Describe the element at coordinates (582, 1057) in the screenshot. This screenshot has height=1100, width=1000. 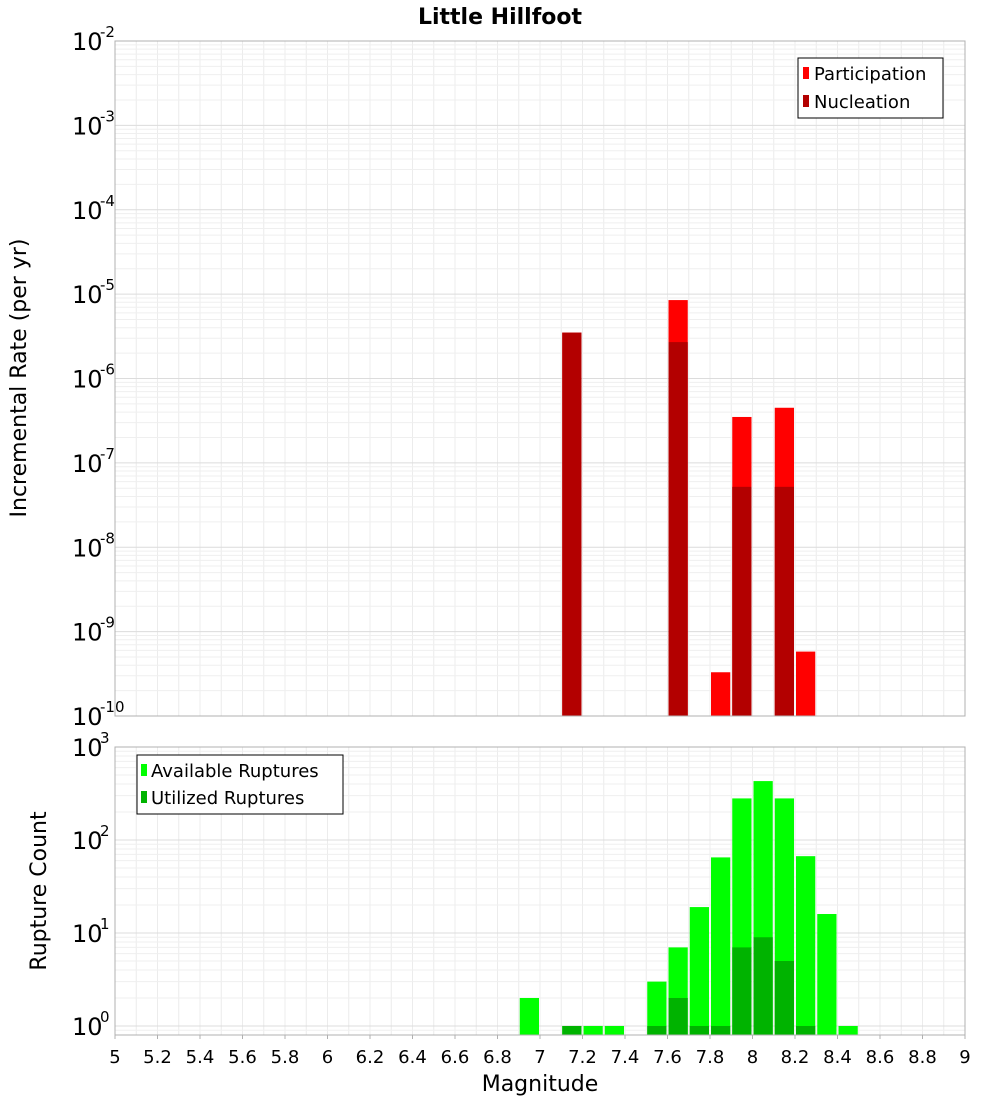
I see `x-tick-label: 7.2` at that location.